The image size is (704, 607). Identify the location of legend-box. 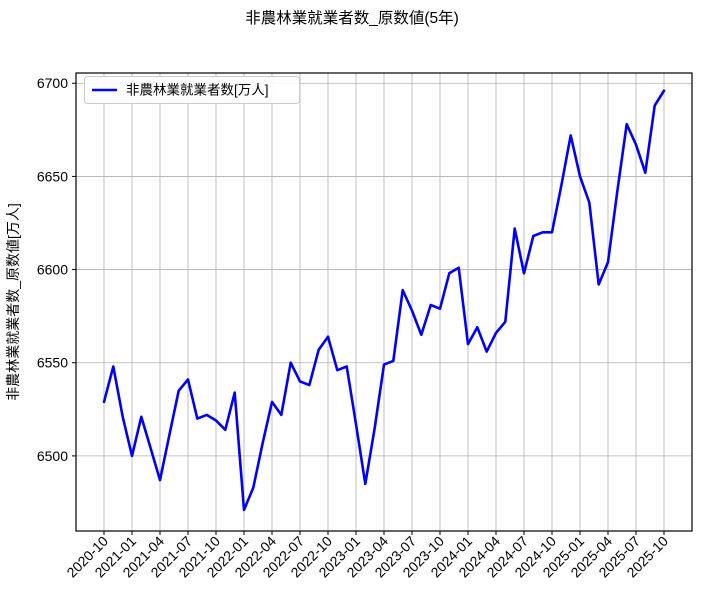
(192, 90).